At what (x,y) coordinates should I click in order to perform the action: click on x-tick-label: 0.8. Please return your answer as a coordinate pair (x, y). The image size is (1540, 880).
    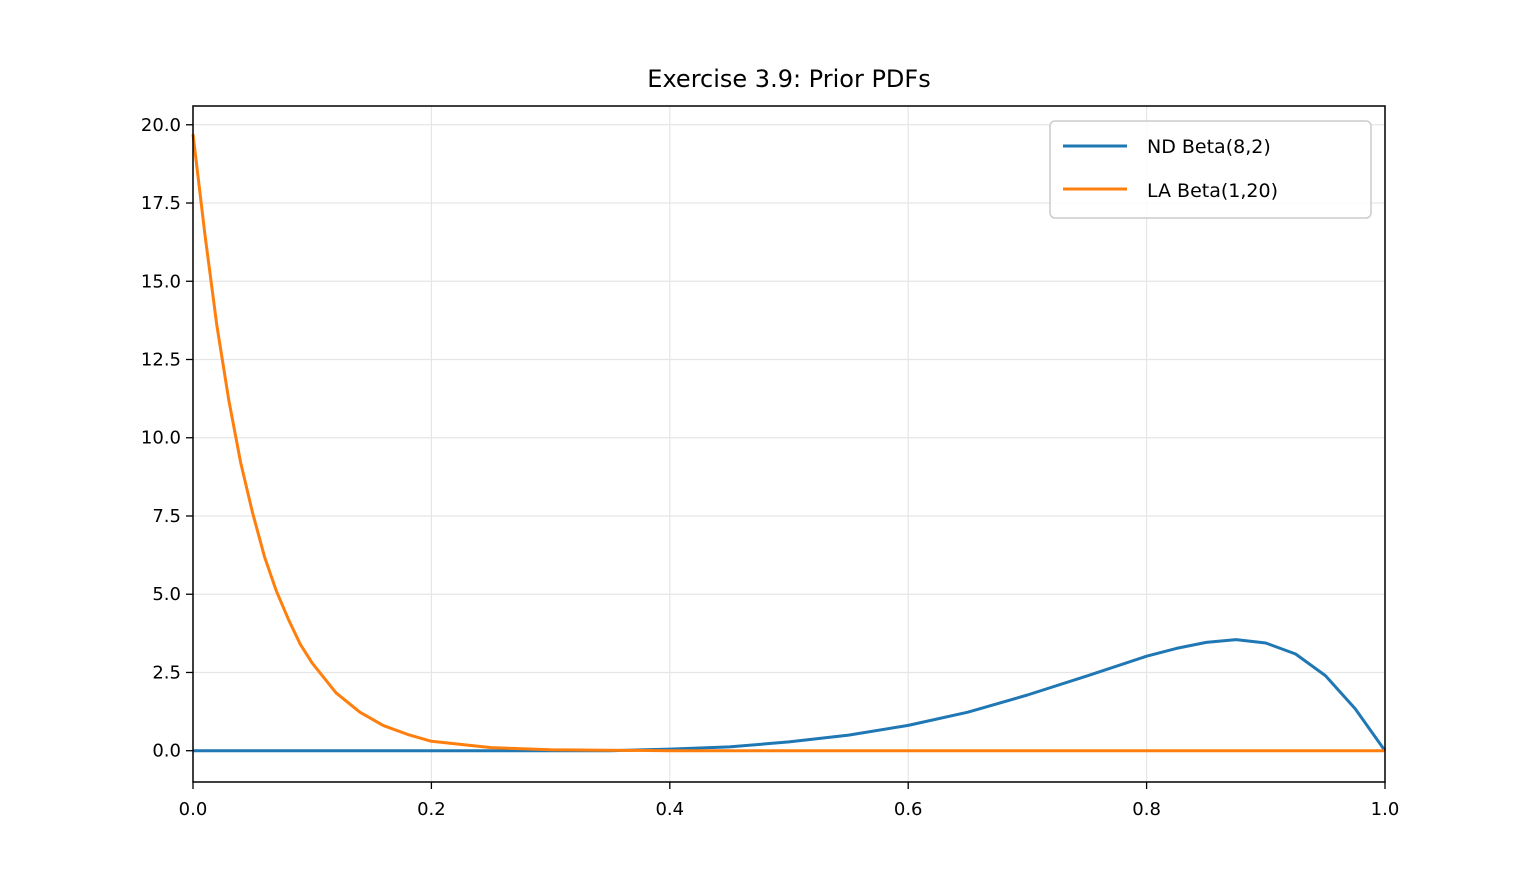
    Looking at the image, I should click on (1146, 809).